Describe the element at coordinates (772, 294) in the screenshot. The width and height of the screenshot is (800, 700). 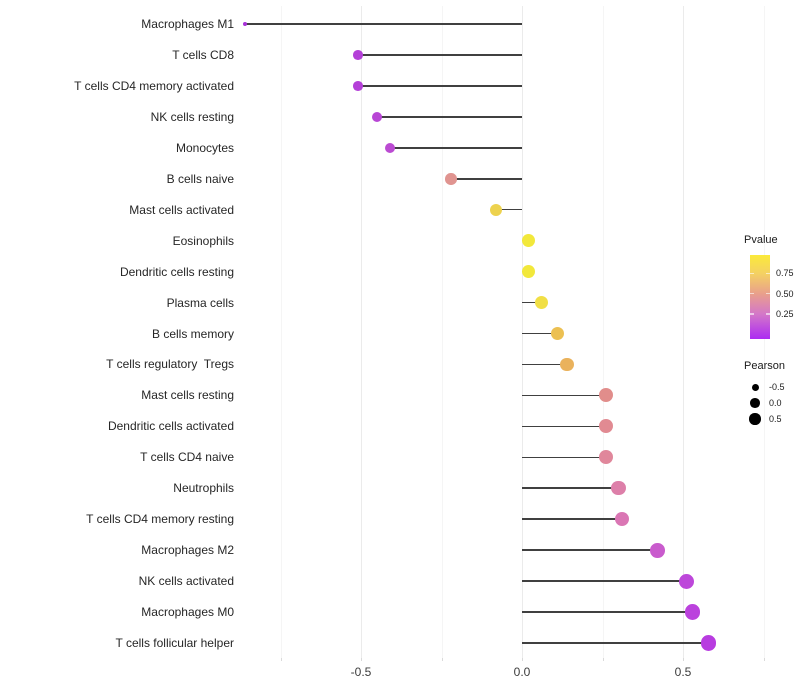
I see `pvalue-legend: Pvalue 0.75 0.50 0.25` at that location.